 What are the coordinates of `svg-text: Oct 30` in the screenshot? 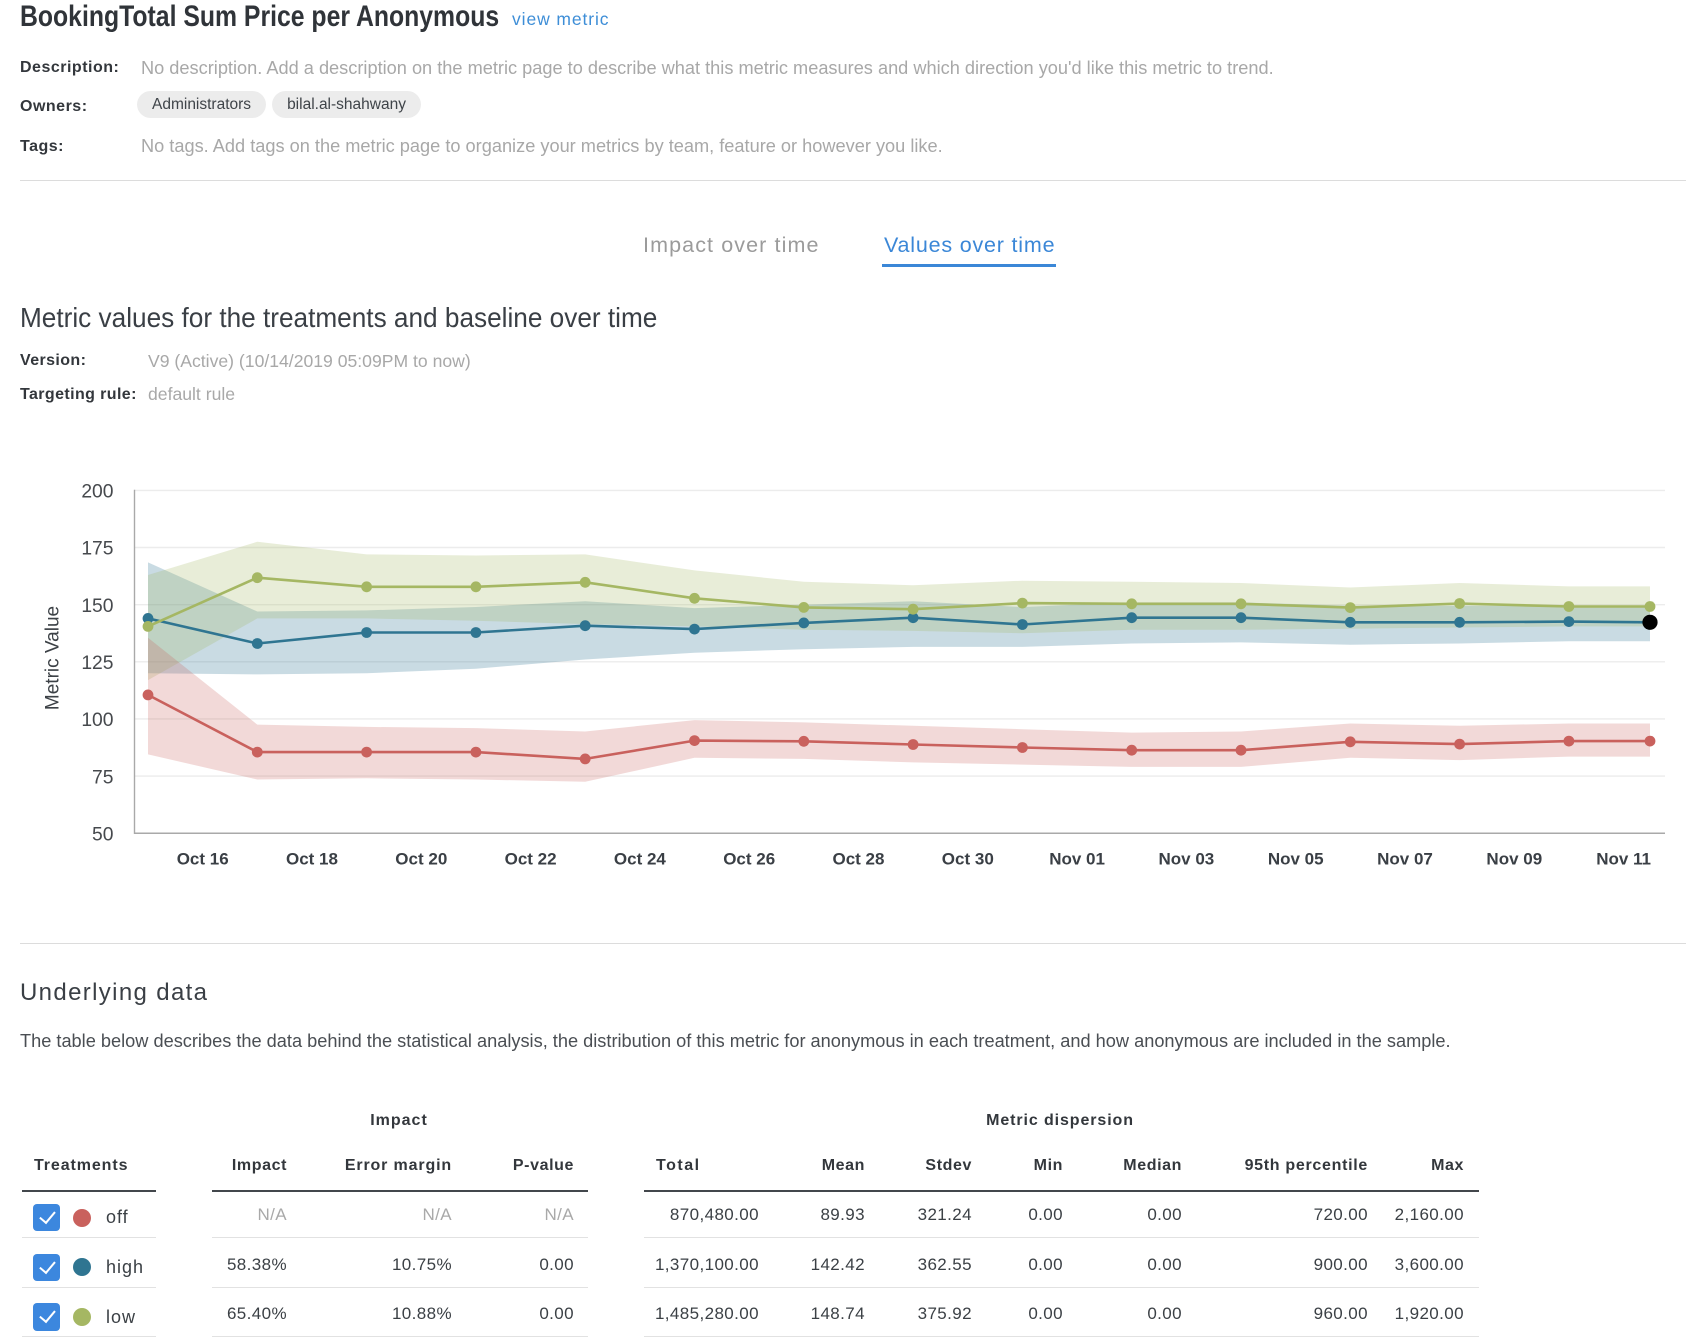 It's located at (968, 859).